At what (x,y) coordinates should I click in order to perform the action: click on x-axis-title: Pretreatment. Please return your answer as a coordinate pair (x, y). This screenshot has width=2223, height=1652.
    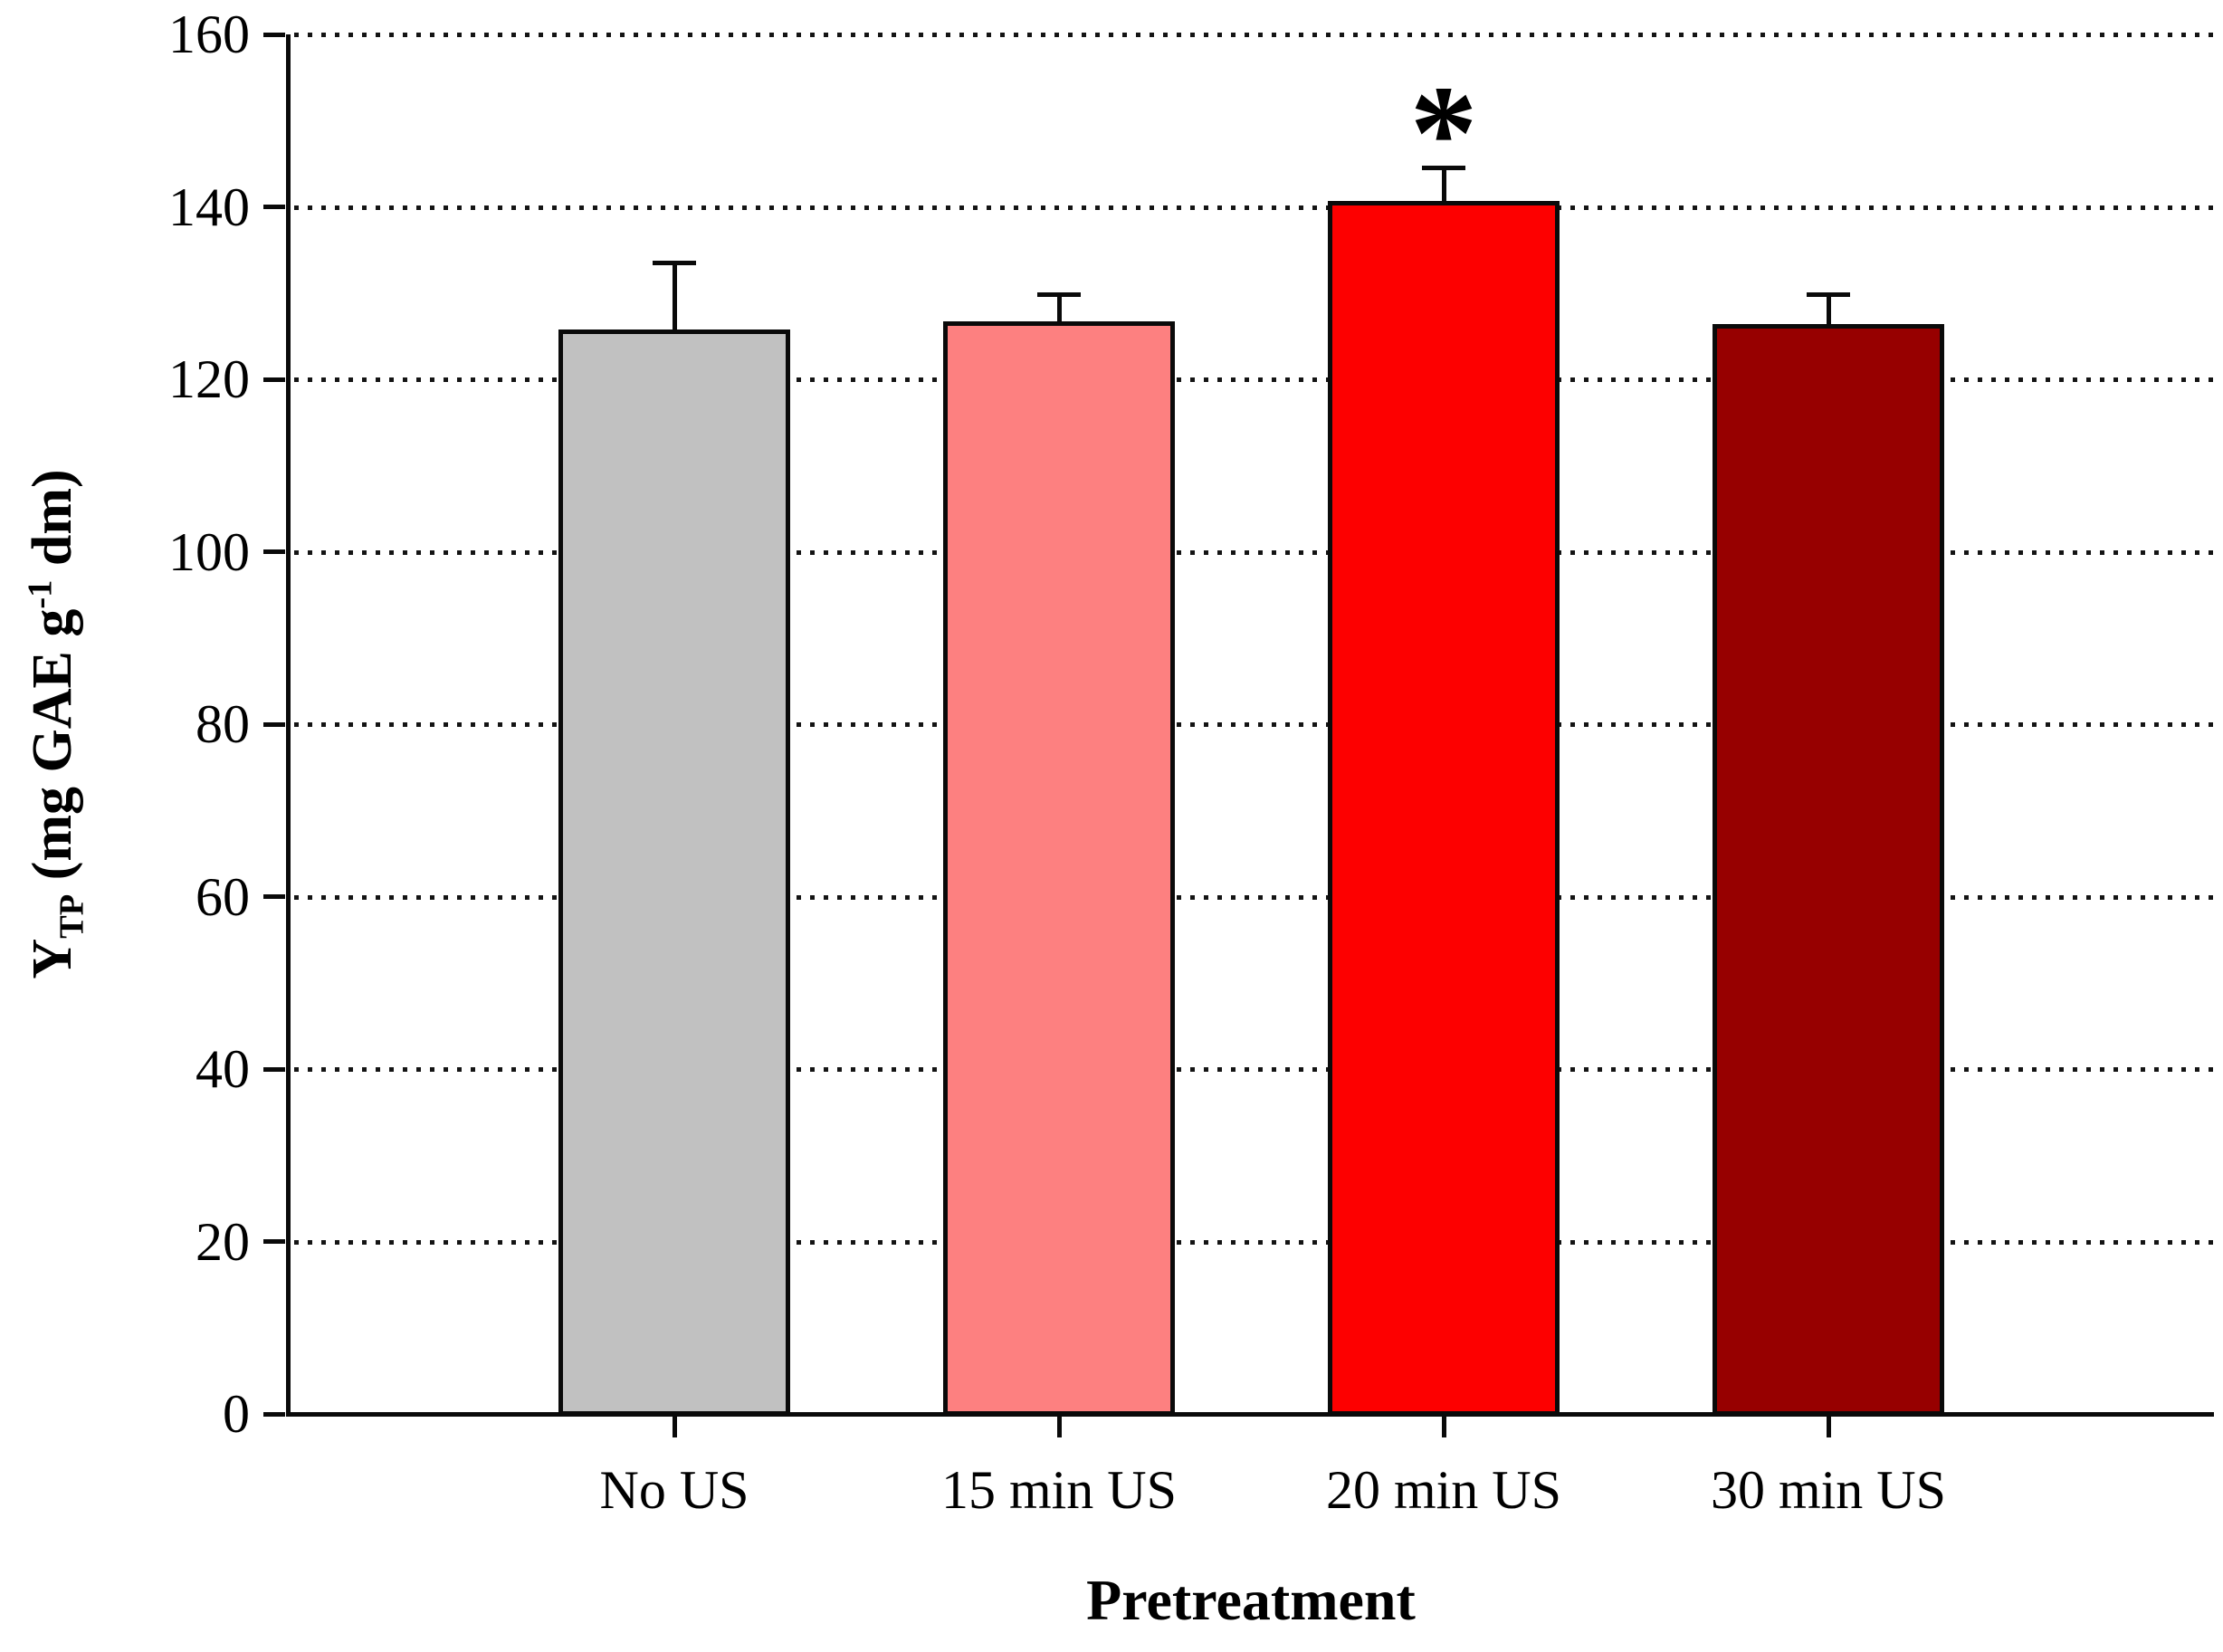
    Looking at the image, I should click on (1251, 1600).